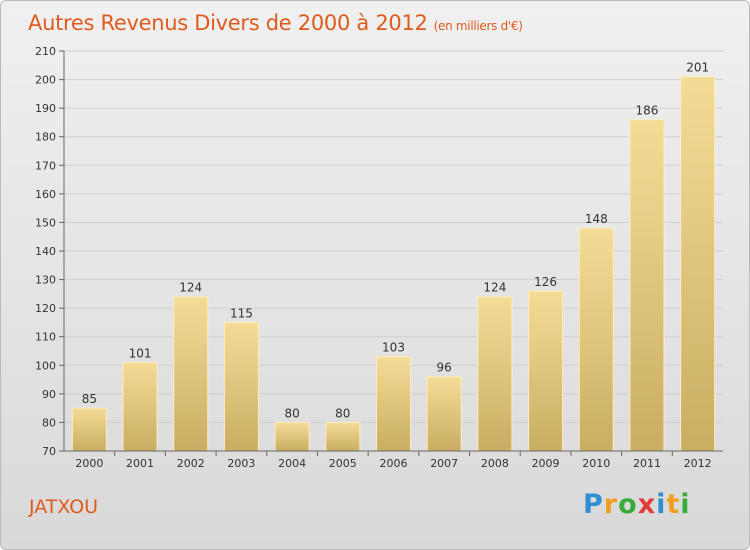  What do you see at coordinates (611, 504) in the screenshot?
I see `logo-letter: r` at bounding box center [611, 504].